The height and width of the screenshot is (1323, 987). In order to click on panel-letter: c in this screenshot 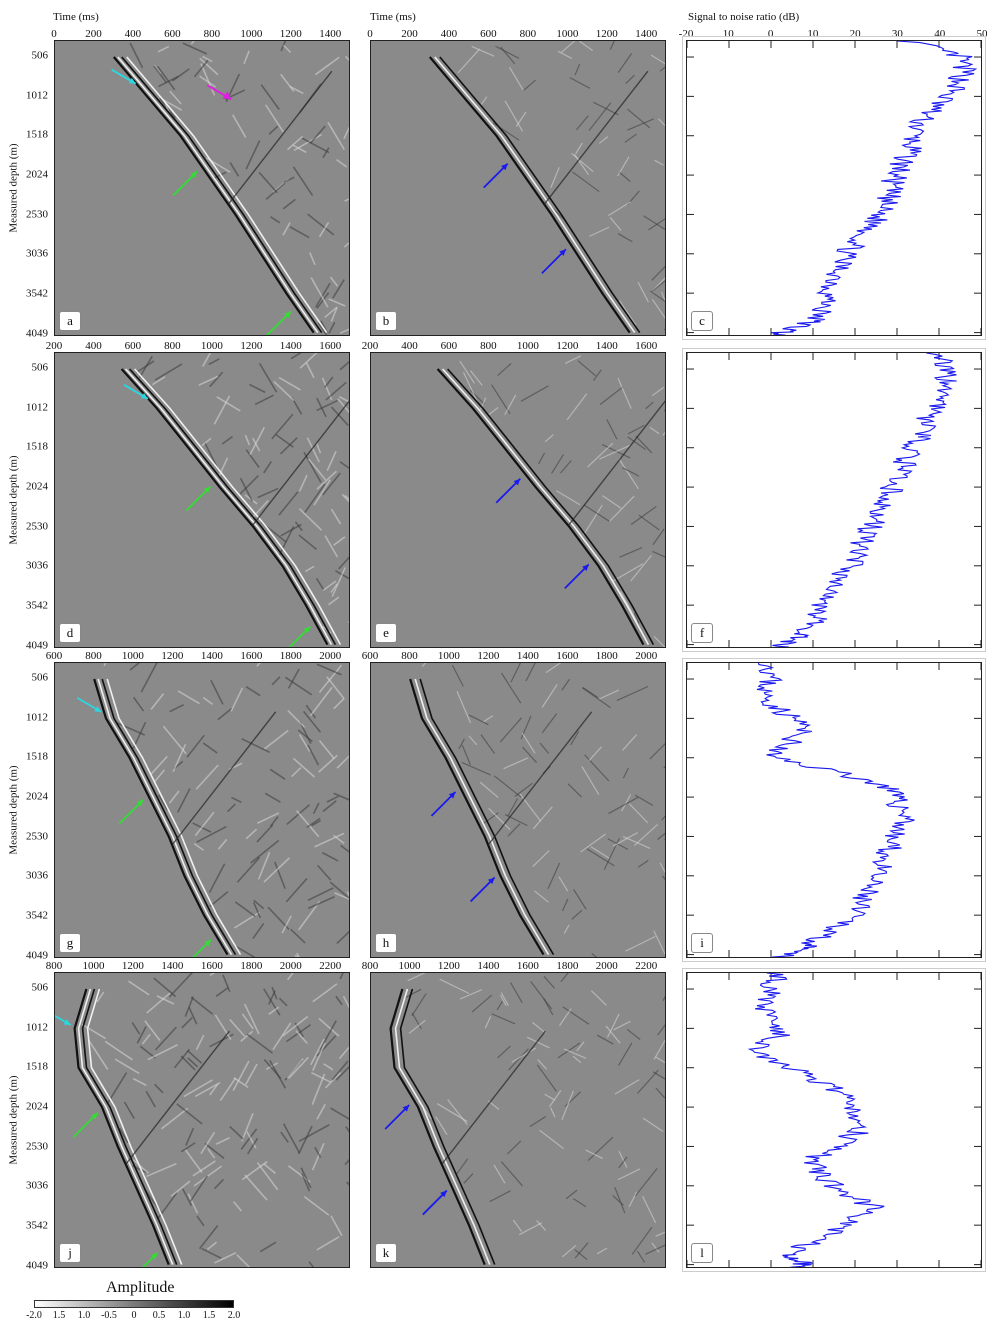, I will do `click(702, 321)`.